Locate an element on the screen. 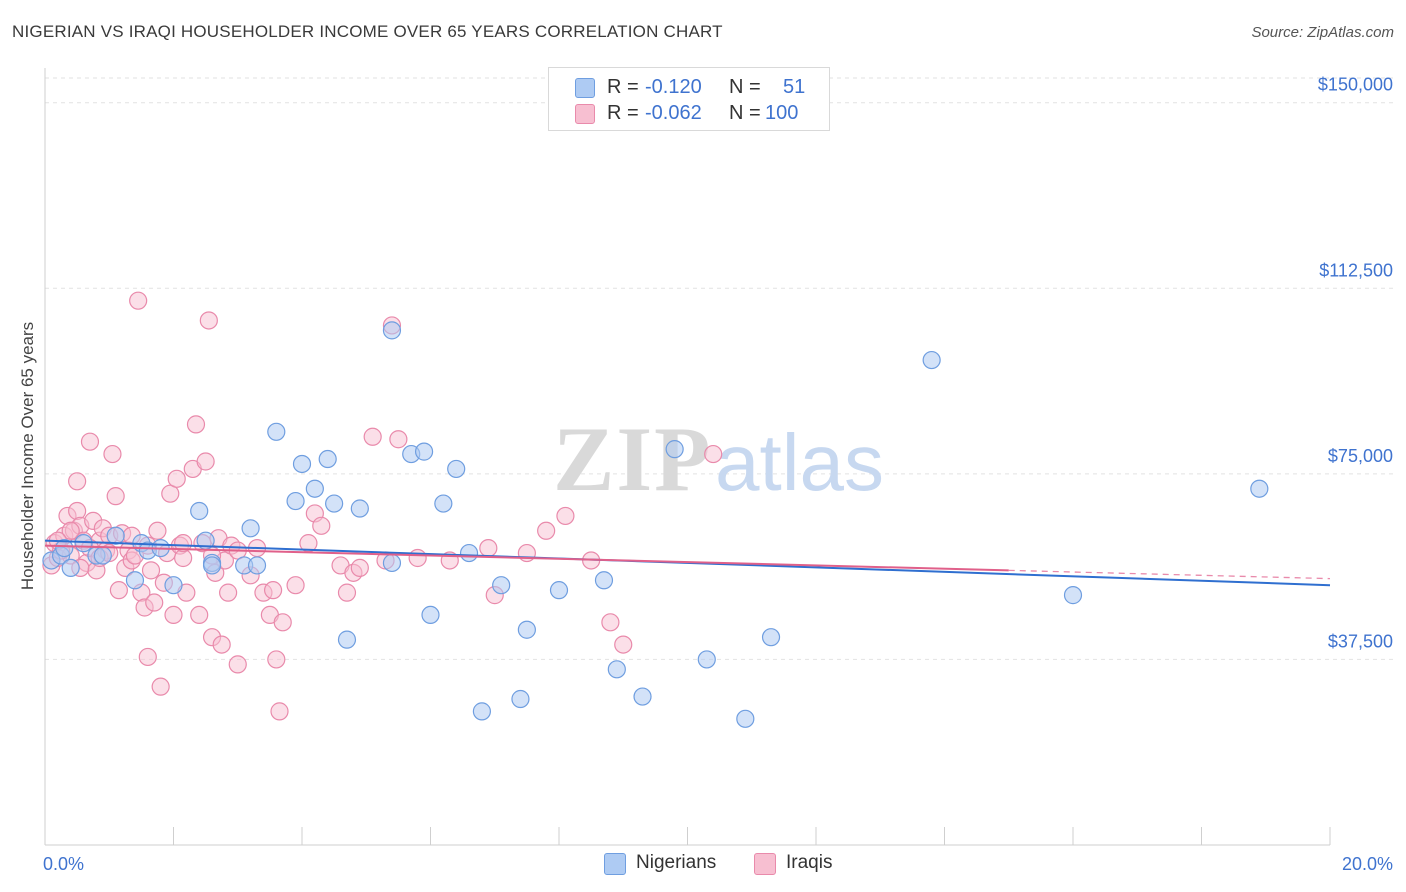 This screenshot has width=1406, height=892. x-tick-labels: 0.0% 20.0% is located at coordinates (718, 864).